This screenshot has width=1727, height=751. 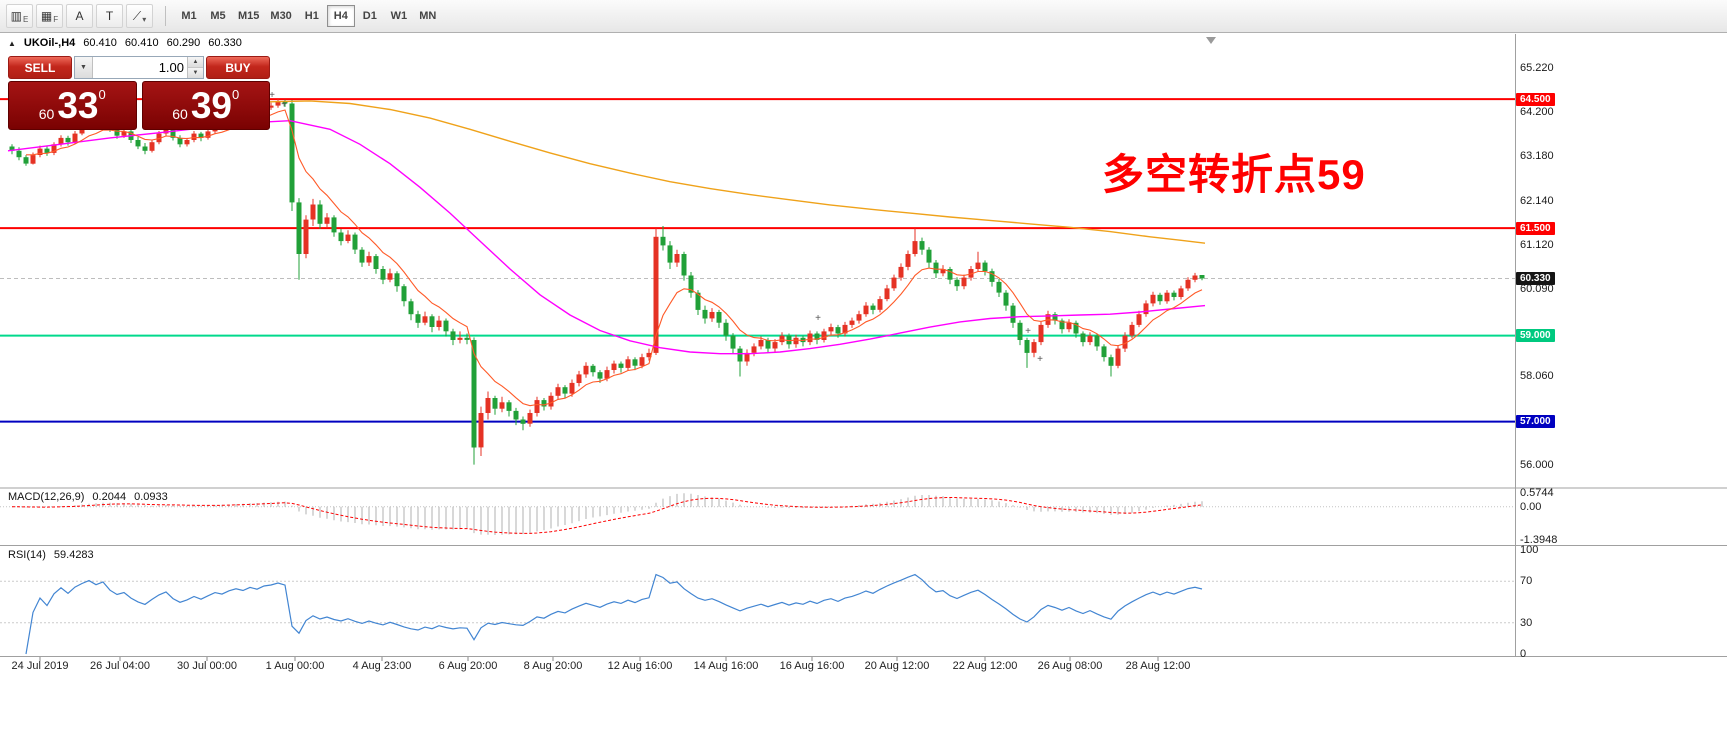 What do you see at coordinates (236, 94) in the screenshot?
I see `buy-price-sup: 0` at bounding box center [236, 94].